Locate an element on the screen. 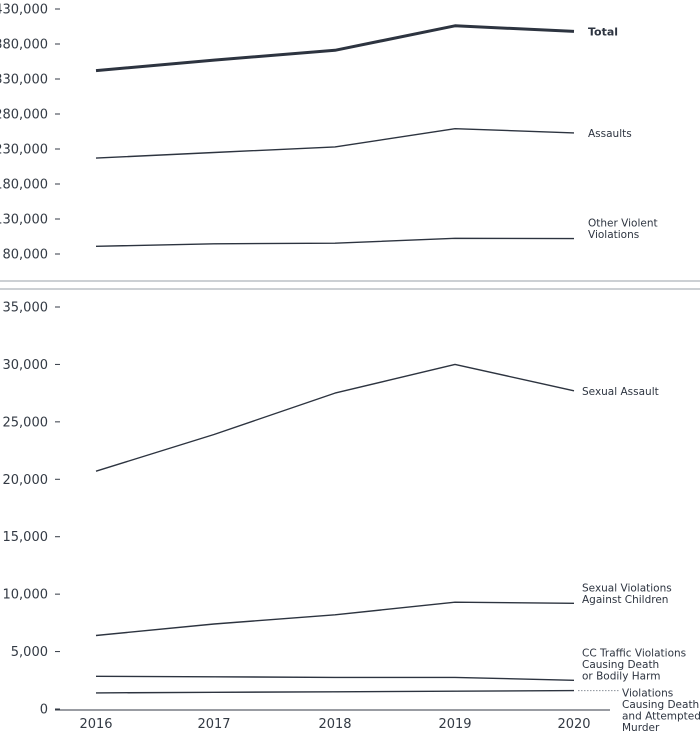 Image resolution: width=700 pixels, height=732 pixels. series-label-assaults: Assaults is located at coordinates (610, 134).